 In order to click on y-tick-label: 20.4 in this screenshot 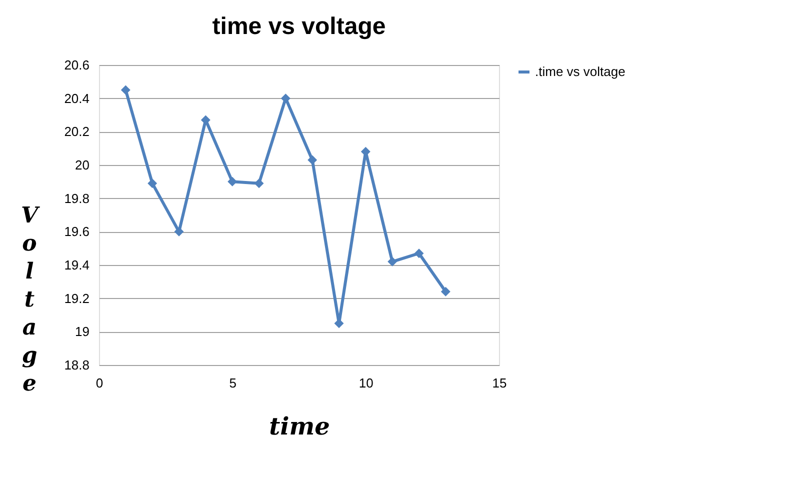, I will do `click(77, 98)`.